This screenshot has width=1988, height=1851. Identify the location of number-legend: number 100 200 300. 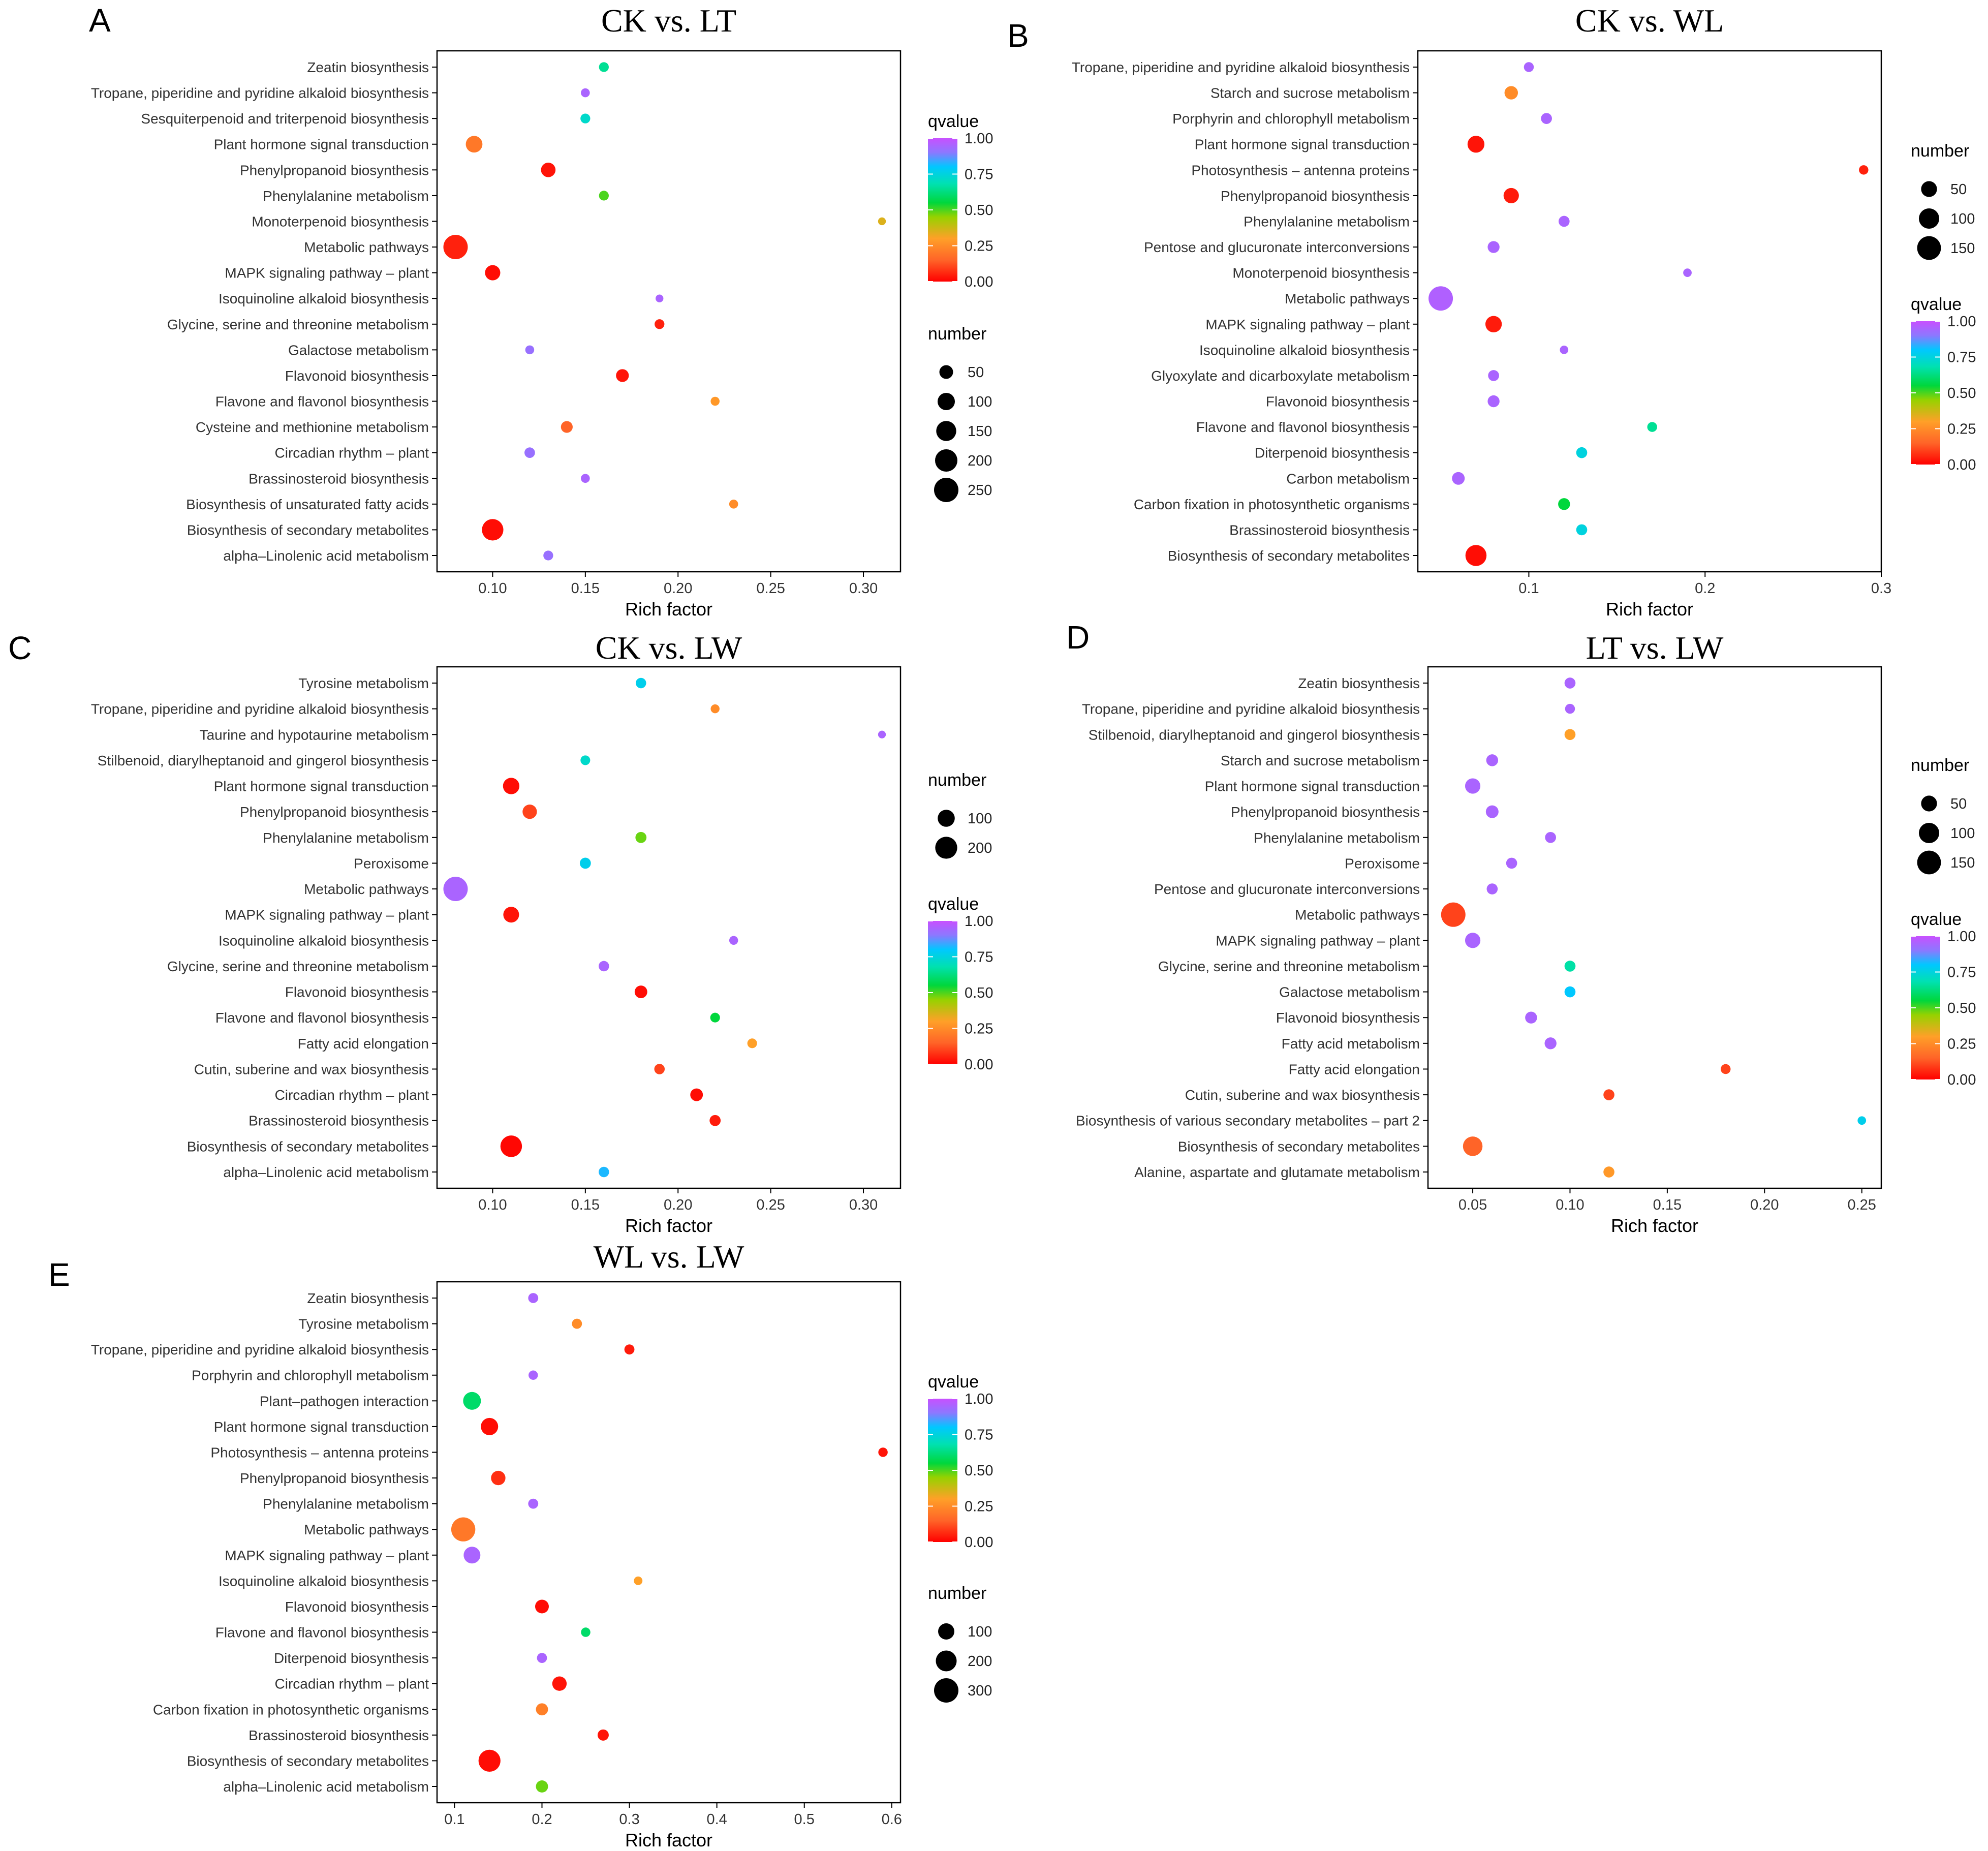
(960, 1643).